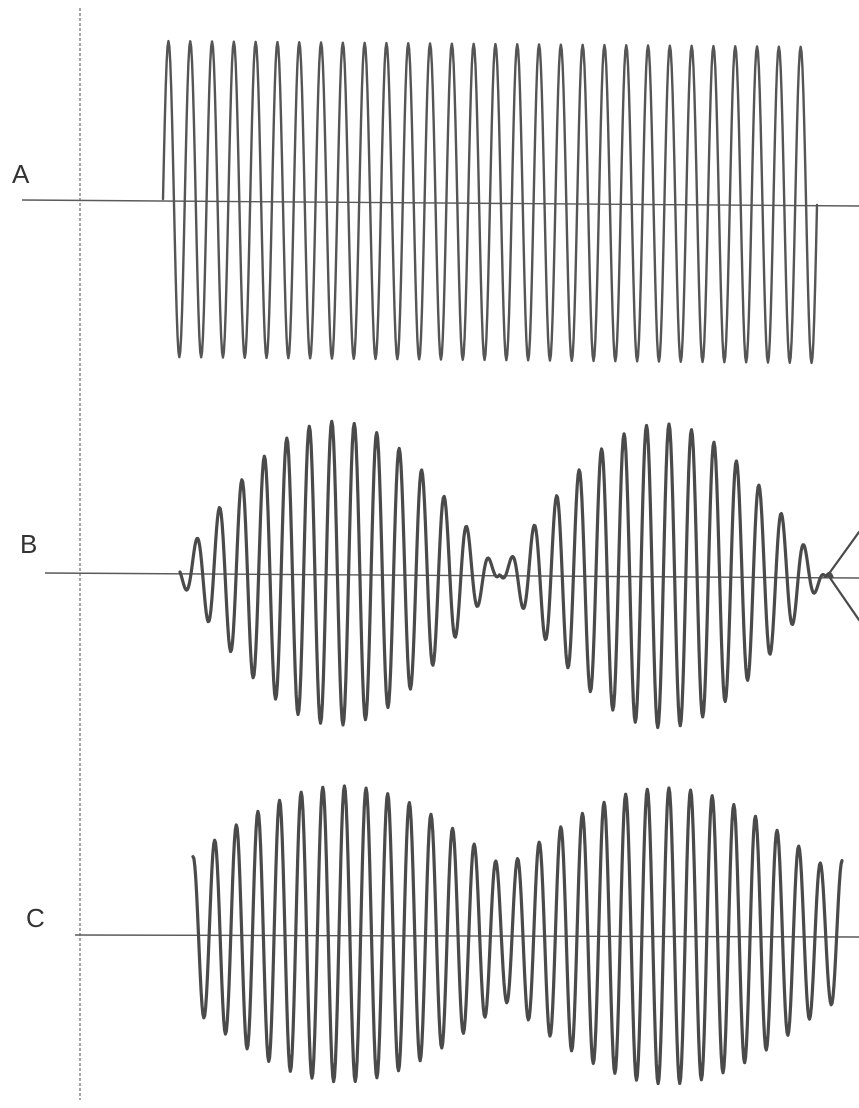 This screenshot has height=1108, width=859. Describe the element at coordinates (35, 918) in the screenshot. I see `trace-c-label: C` at that location.